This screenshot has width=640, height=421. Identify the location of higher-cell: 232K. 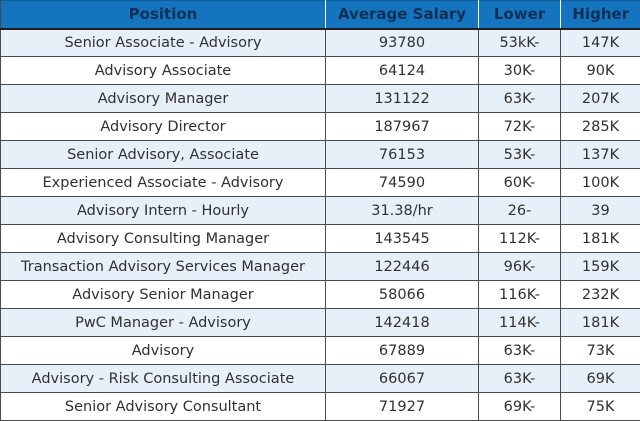
(600, 295).